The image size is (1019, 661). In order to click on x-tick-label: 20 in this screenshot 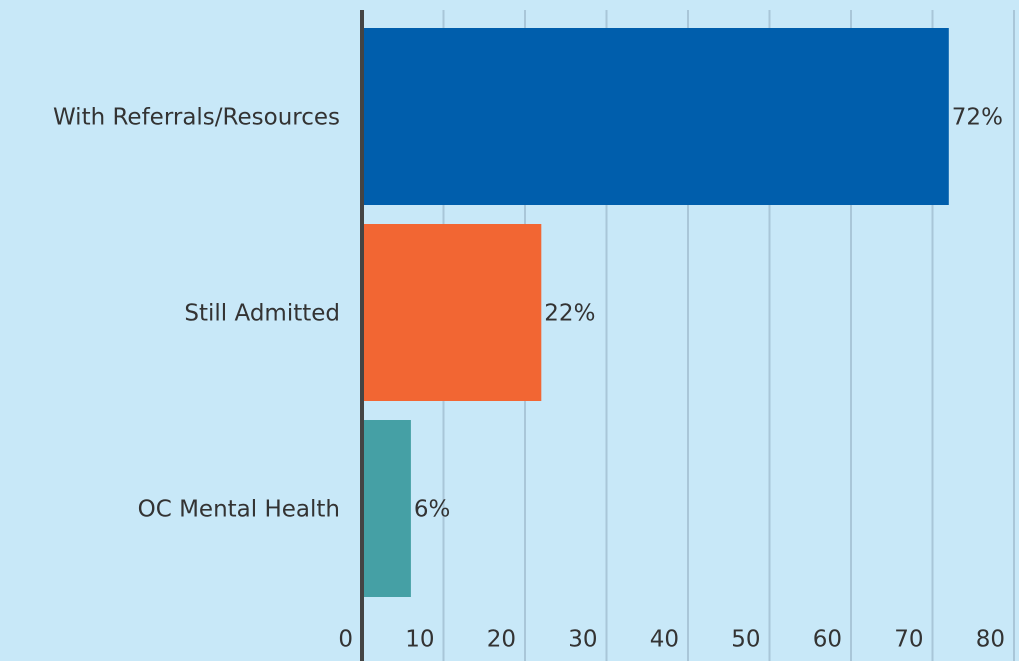, I will do `click(501, 640)`.